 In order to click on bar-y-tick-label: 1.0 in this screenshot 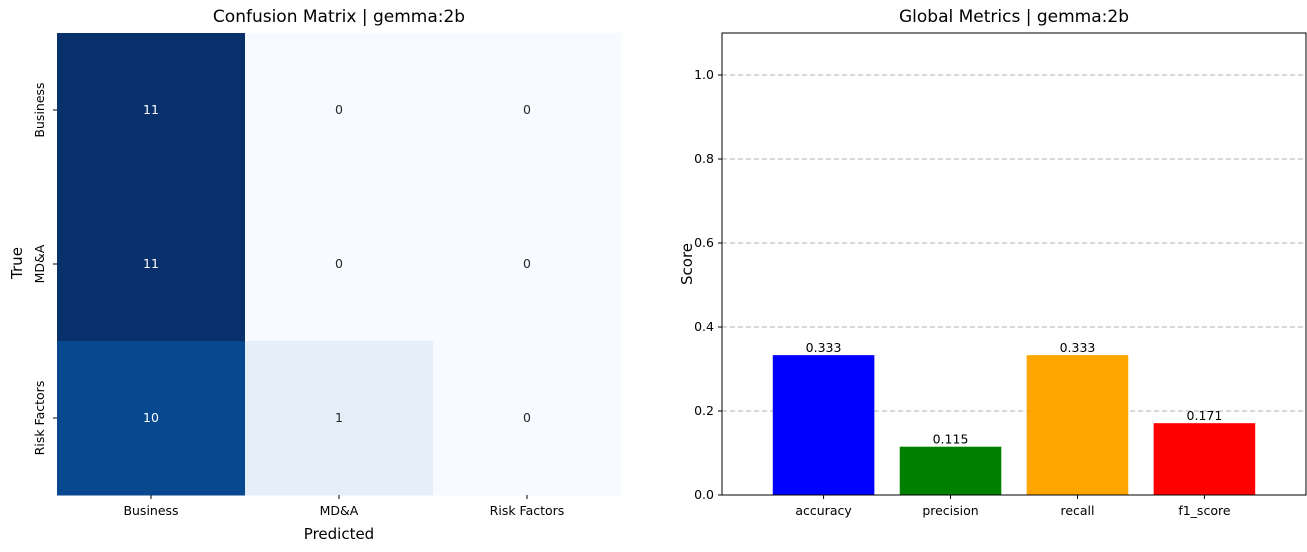, I will do `click(704, 74)`.